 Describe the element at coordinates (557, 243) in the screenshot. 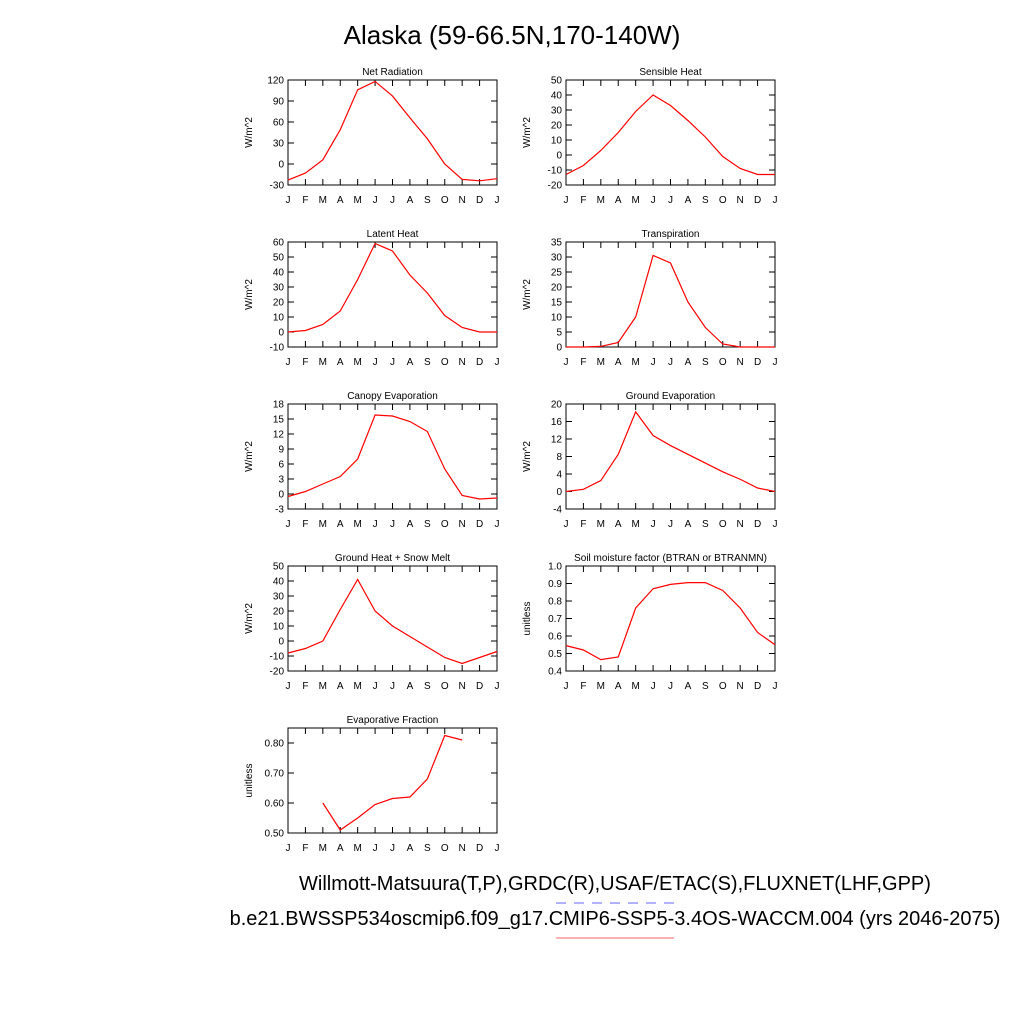

I see `y-tick-label: 35` at that location.